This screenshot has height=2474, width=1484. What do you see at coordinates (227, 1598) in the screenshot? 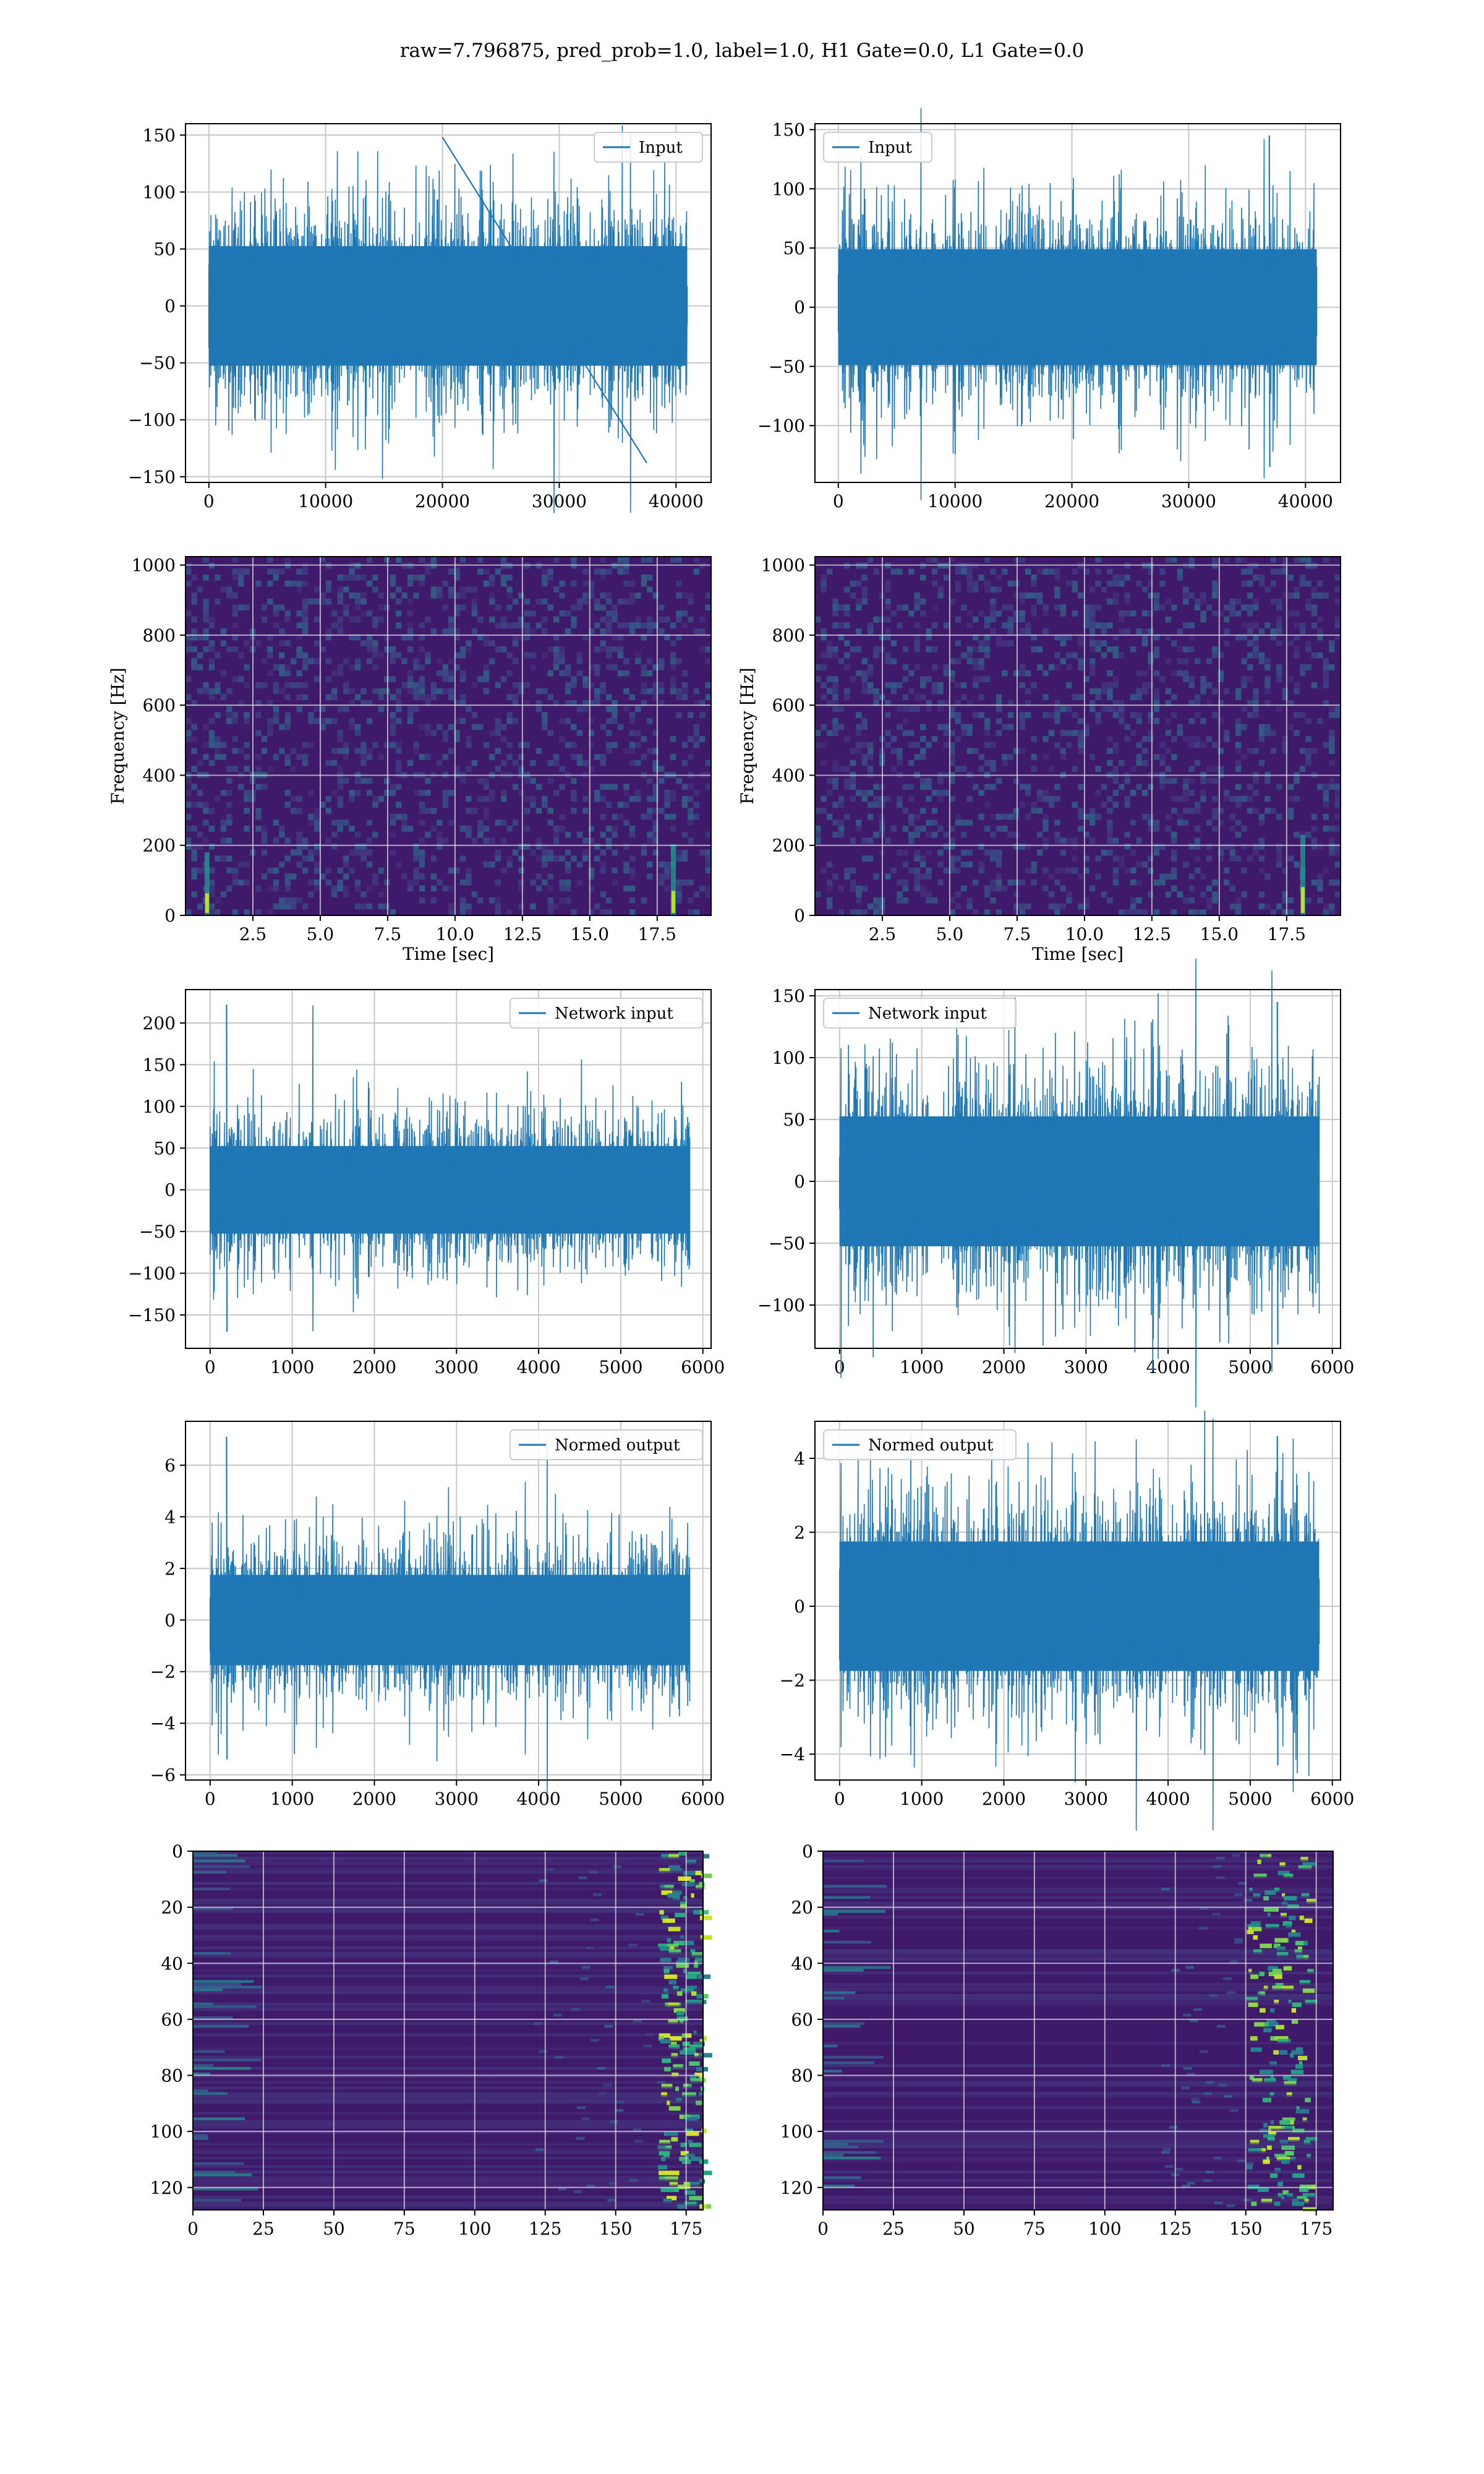
I see `series-spike` at bounding box center [227, 1598].